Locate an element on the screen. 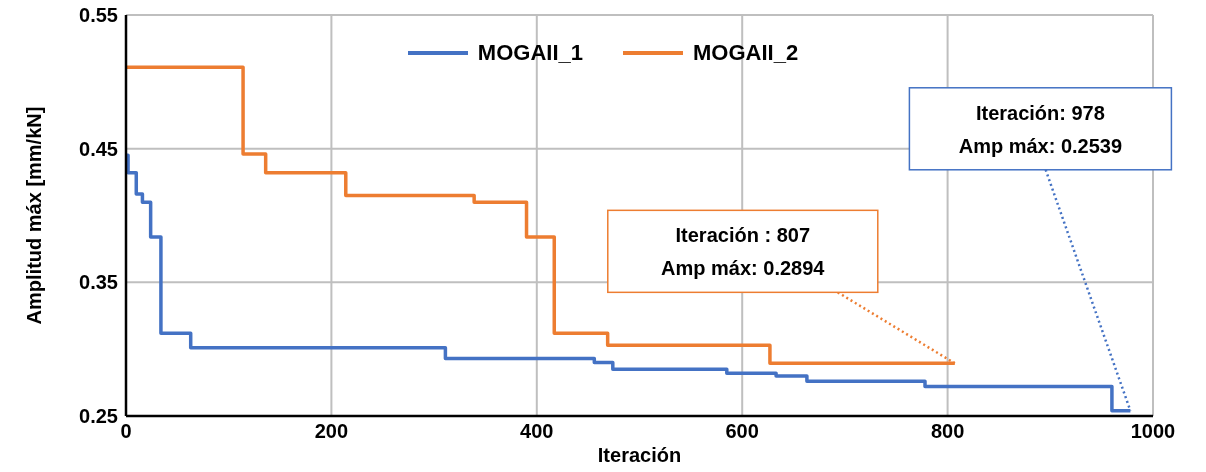 This screenshot has height=472, width=1206. y-tick-label: 0.55 is located at coordinates (98, 15).